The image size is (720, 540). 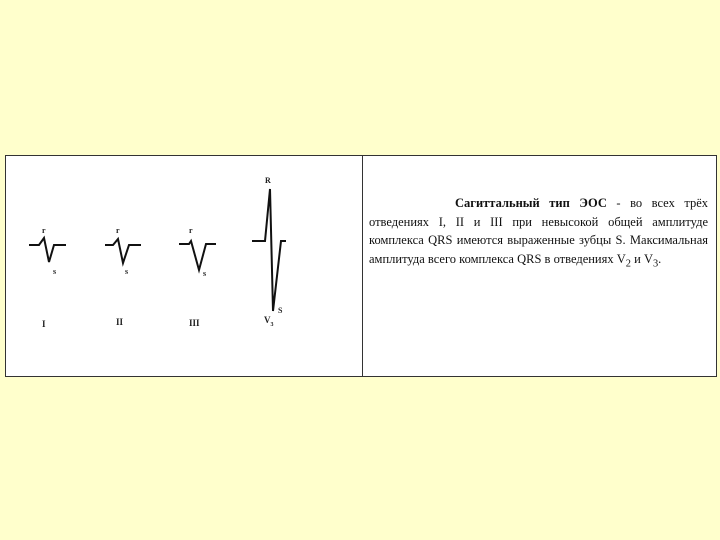 What do you see at coordinates (280, 310) in the screenshot?
I see `lead-V3-s-label: S` at bounding box center [280, 310].